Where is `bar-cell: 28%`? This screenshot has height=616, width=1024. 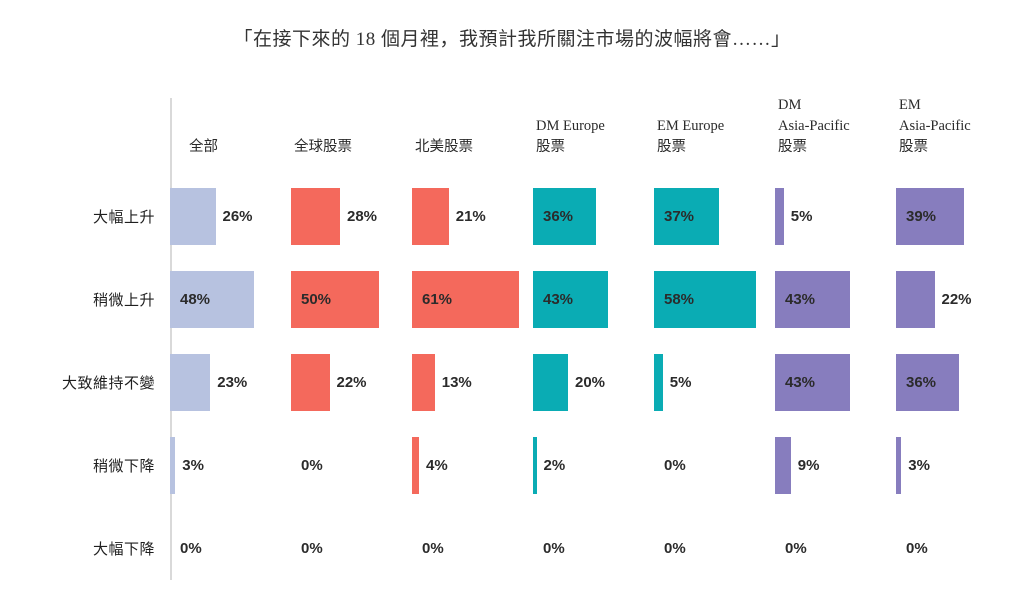 bar-cell: 28% is located at coordinates (351, 216).